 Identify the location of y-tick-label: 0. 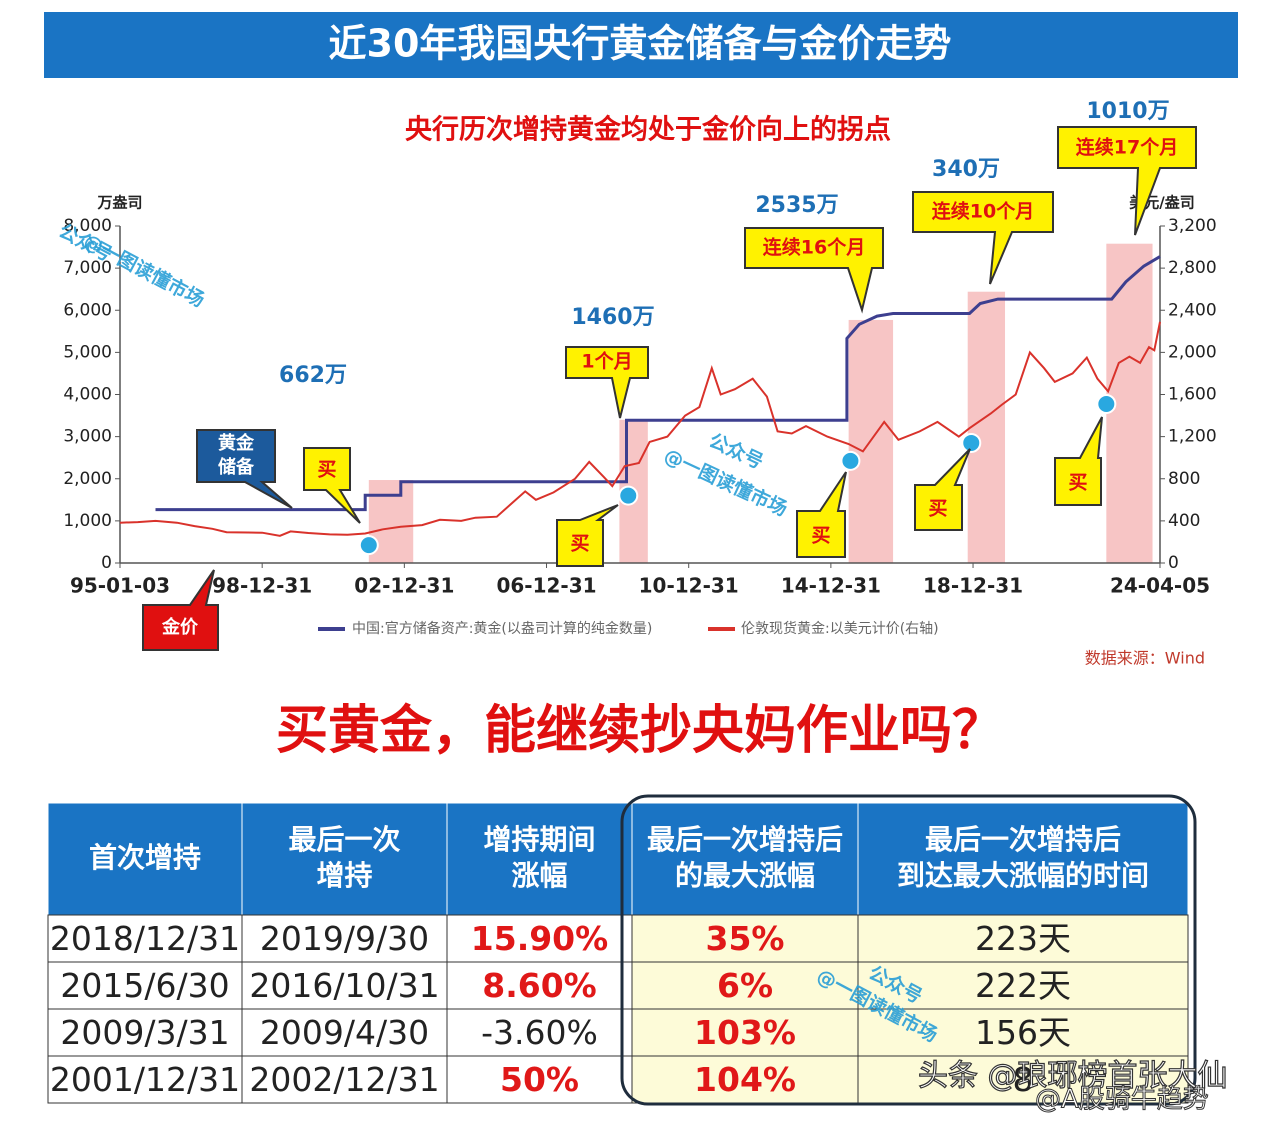
(106, 563).